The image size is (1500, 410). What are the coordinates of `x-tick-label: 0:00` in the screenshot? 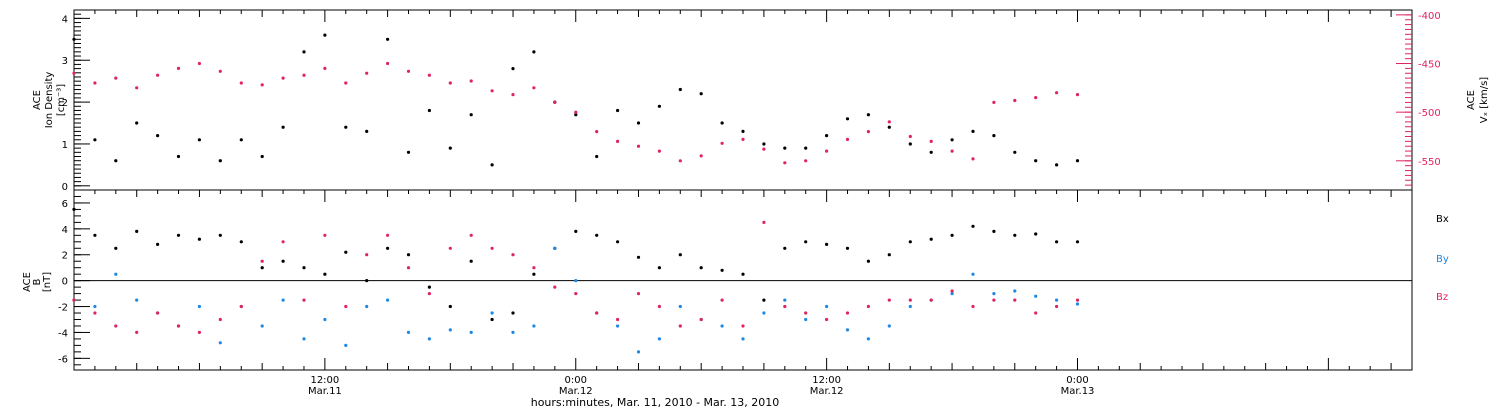 It's located at (576, 380).